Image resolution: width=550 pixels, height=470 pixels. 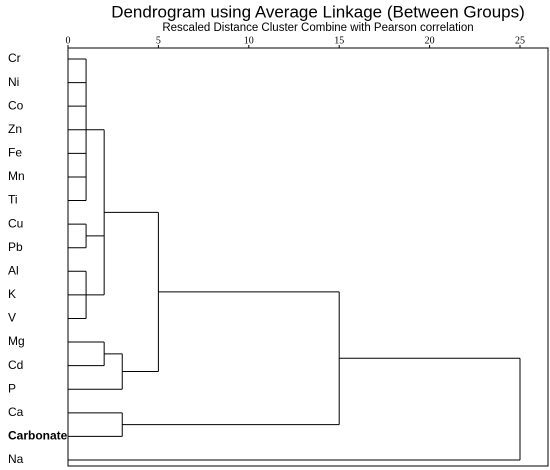 I want to click on leaf-label: Al, so click(x=13, y=270).